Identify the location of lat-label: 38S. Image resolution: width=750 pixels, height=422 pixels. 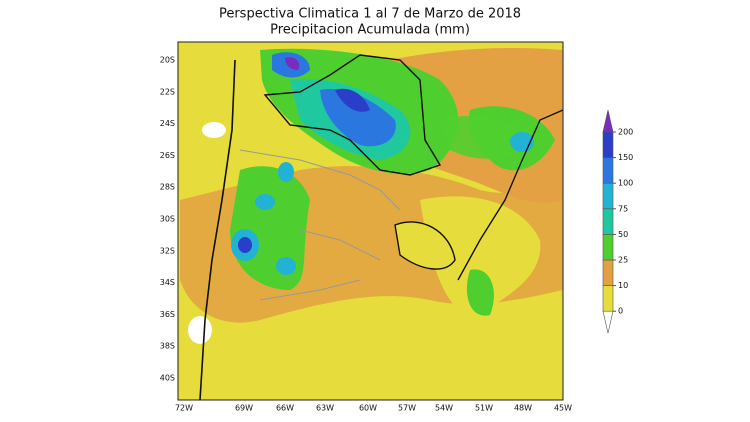
(167, 346).